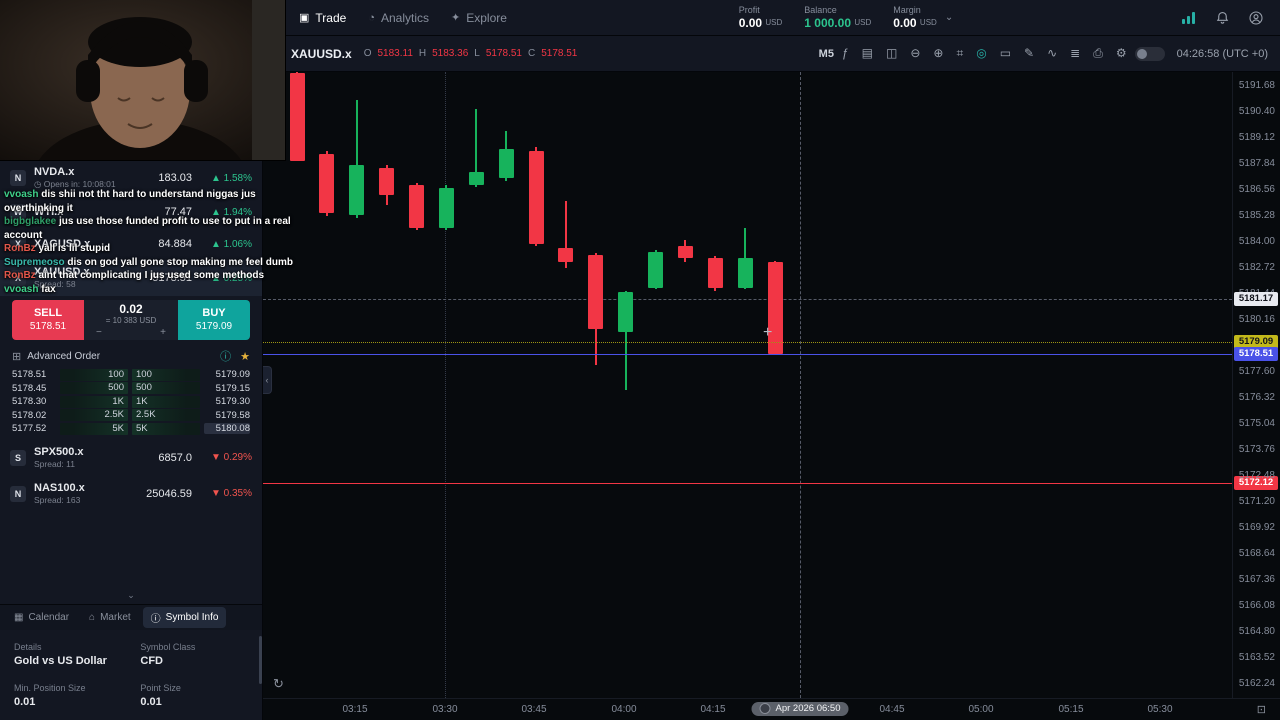  Describe the element at coordinates (760, 23) in the screenshot. I see `stat-value: 0.00 USD` at that location.